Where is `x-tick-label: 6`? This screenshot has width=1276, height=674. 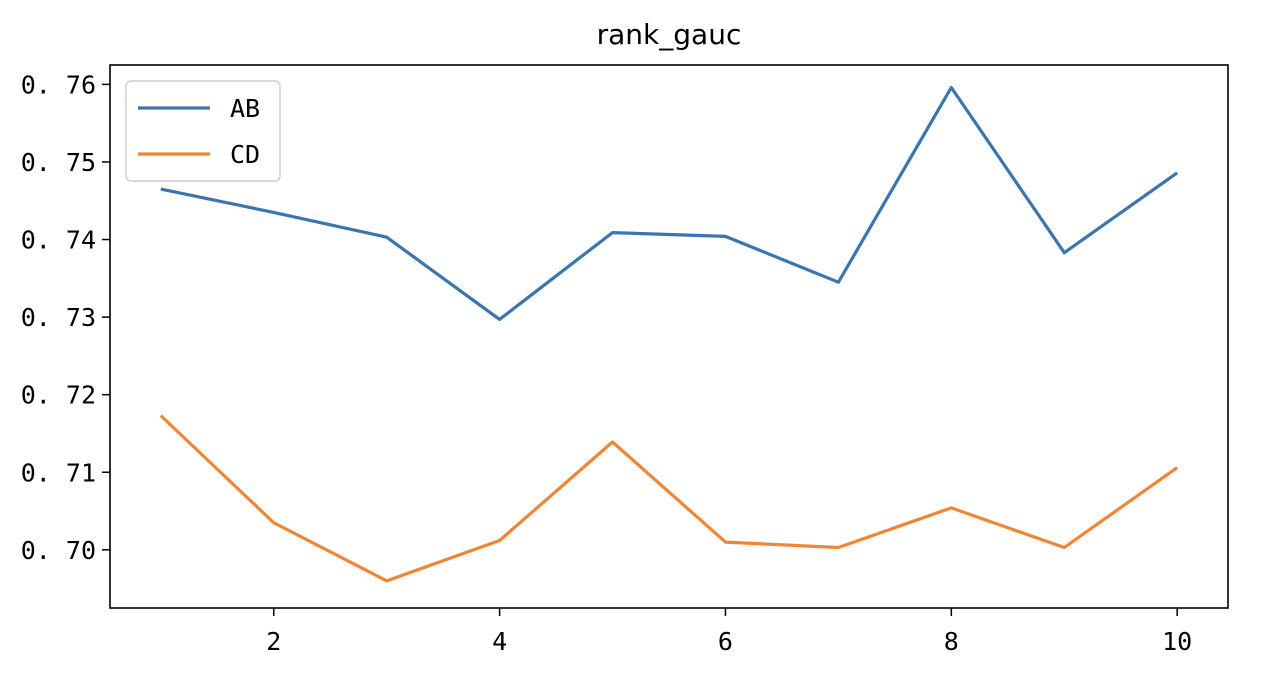
x-tick-label: 6 is located at coordinates (725, 641).